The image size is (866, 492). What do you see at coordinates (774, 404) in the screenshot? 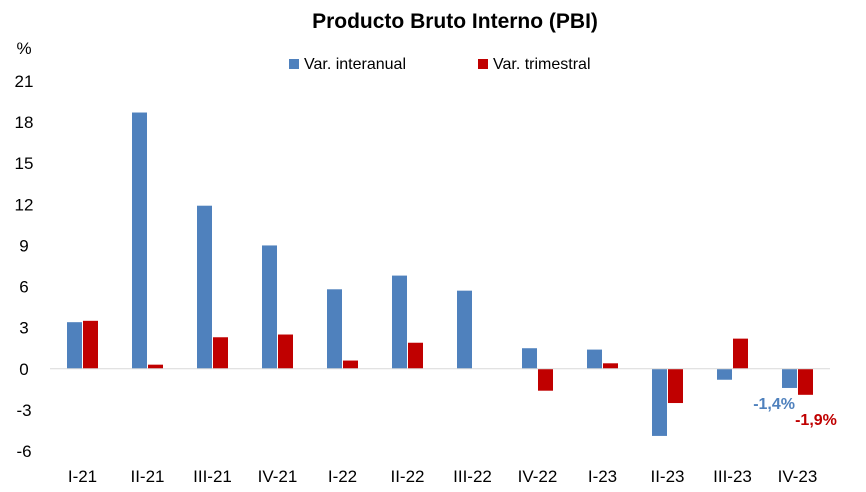
I see `data-label-interanual: -1,4%` at bounding box center [774, 404].